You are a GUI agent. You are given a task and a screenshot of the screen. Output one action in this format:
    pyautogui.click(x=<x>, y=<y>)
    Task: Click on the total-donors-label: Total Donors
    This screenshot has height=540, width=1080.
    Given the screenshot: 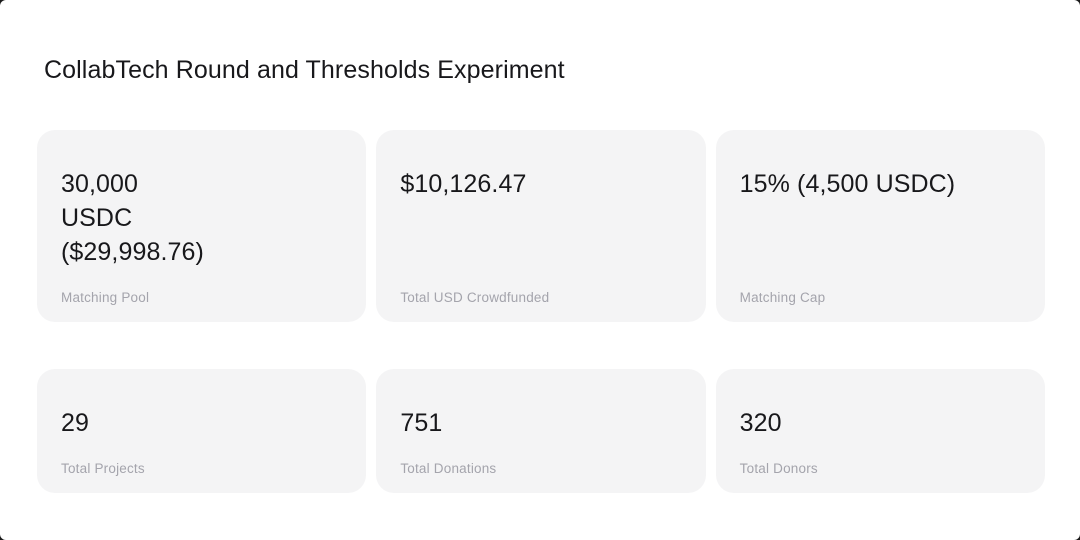 What is the action you would take?
    pyautogui.click(x=778, y=468)
    